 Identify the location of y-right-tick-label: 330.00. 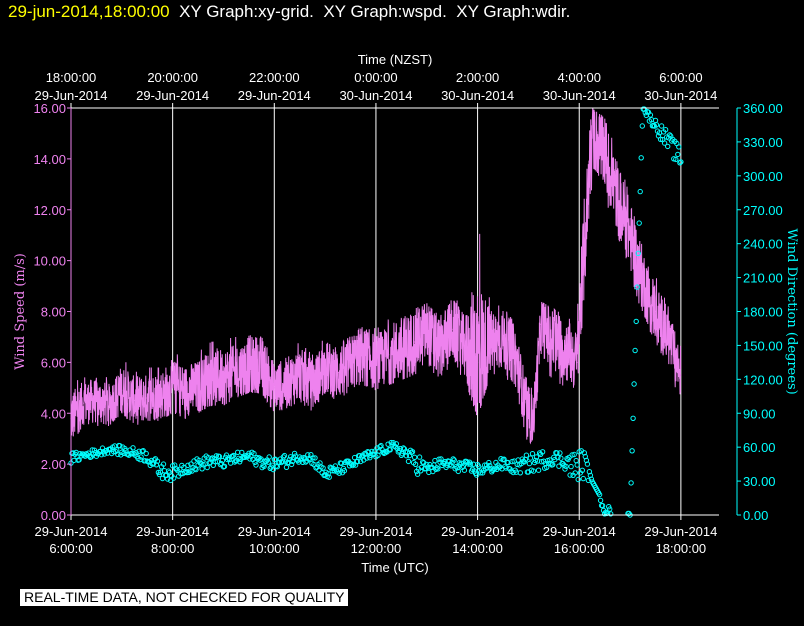
(763, 142).